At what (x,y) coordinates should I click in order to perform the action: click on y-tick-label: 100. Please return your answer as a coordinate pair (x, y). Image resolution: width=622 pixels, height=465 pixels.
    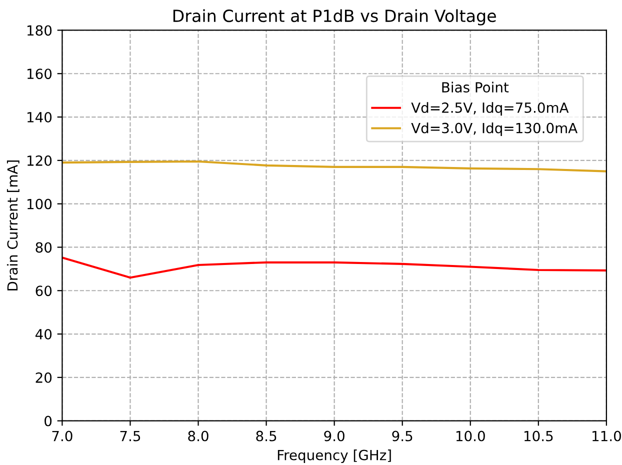
    Looking at the image, I should click on (39, 204).